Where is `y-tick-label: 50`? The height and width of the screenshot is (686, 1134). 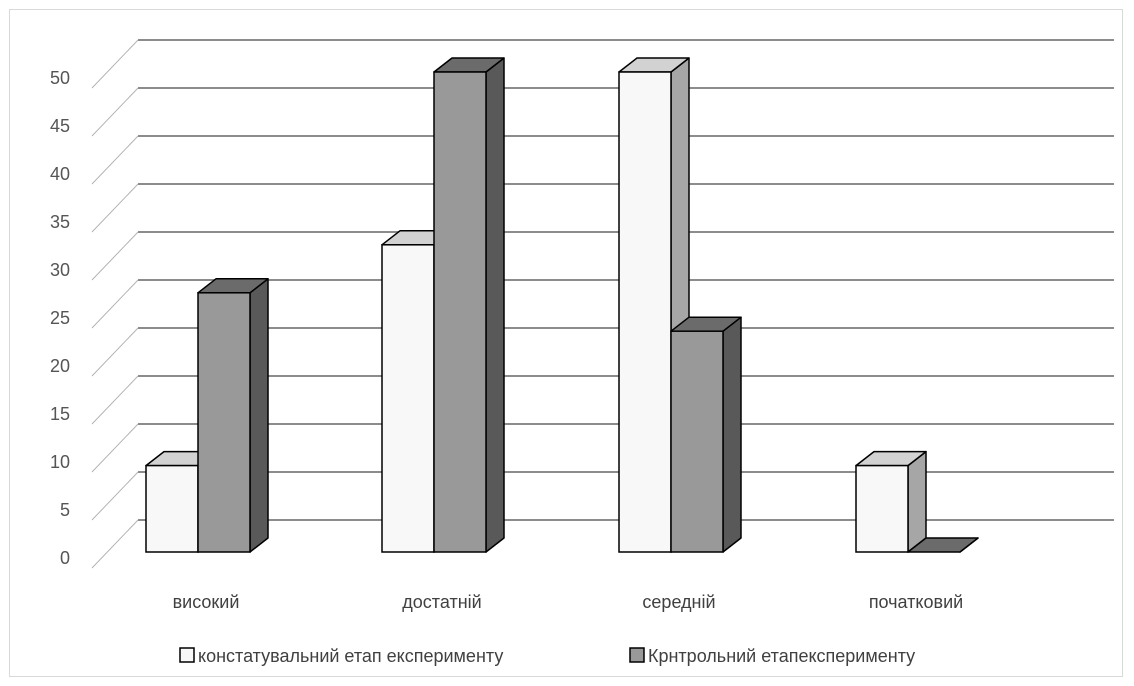
y-tick-label: 50 is located at coordinates (60, 78).